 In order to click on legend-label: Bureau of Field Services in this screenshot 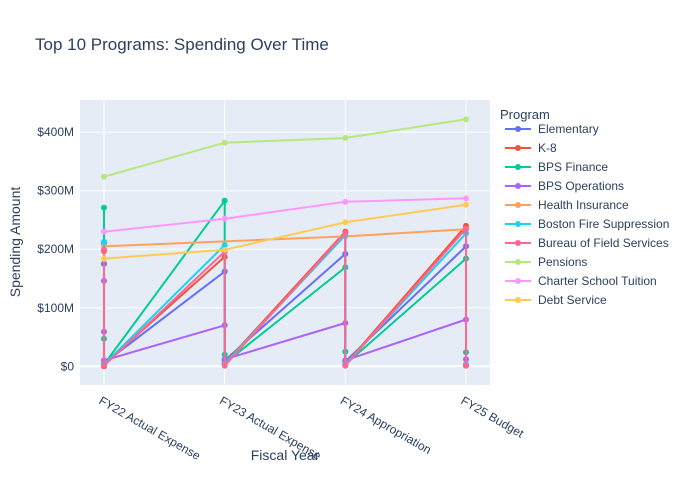, I will do `click(603, 243)`.